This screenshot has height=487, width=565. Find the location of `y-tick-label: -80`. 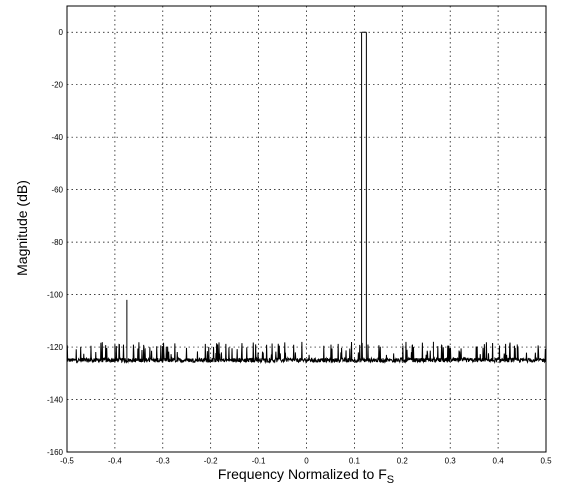

y-tick-label: -80 is located at coordinates (57, 242).